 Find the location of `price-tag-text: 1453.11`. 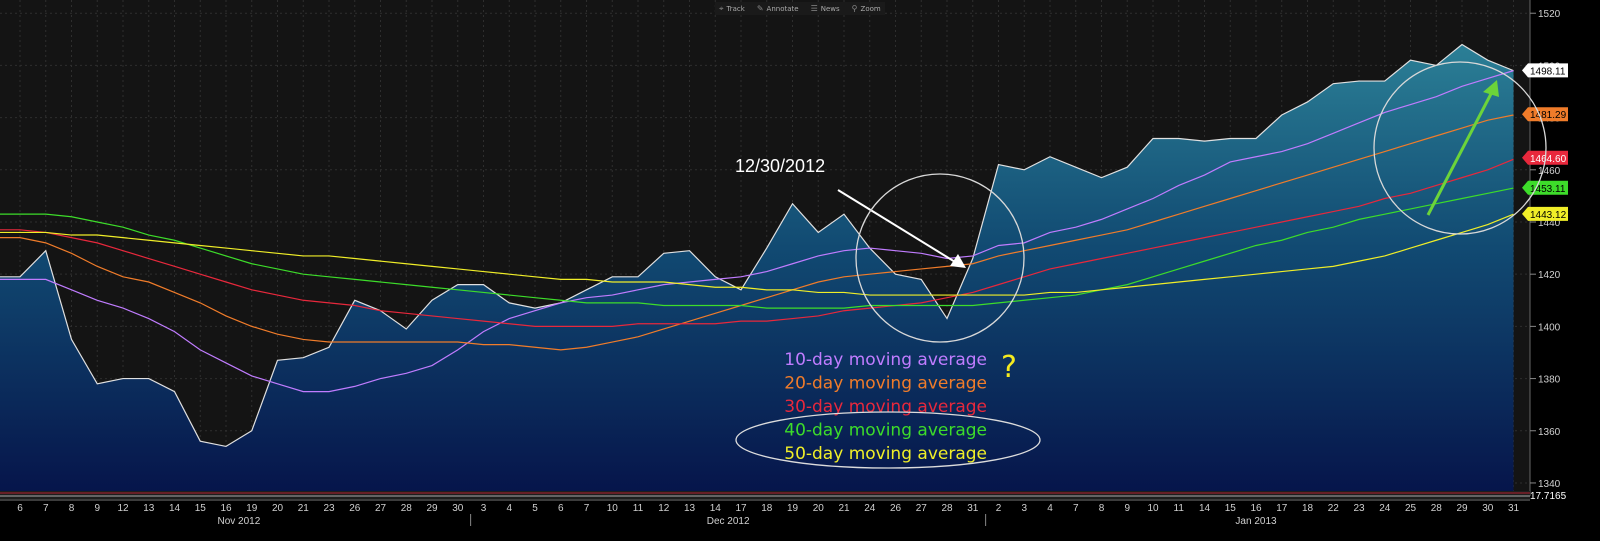

price-tag-text: 1453.11 is located at coordinates (1548, 189).